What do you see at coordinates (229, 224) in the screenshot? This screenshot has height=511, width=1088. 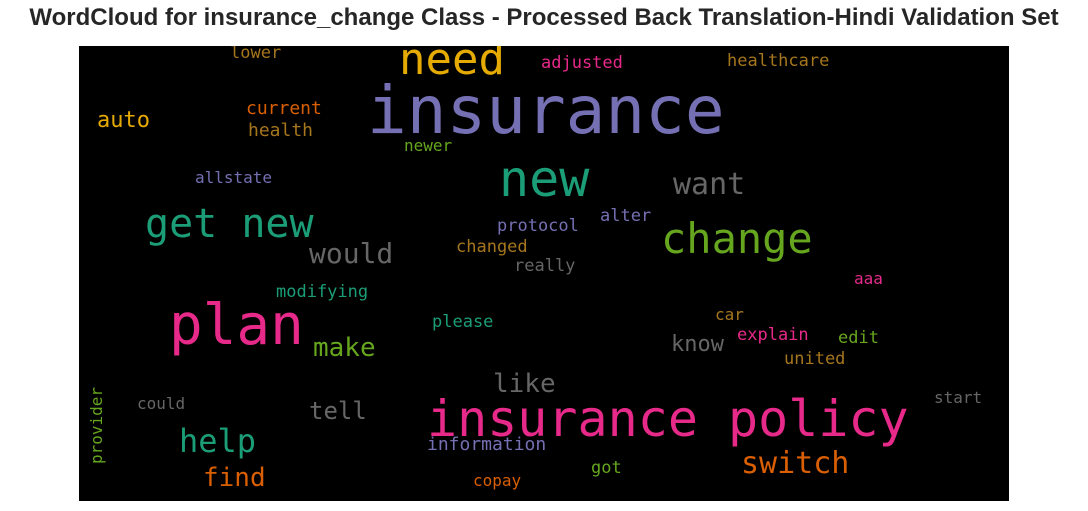 I see `cloud-word: get new` at bounding box center [229, 224].